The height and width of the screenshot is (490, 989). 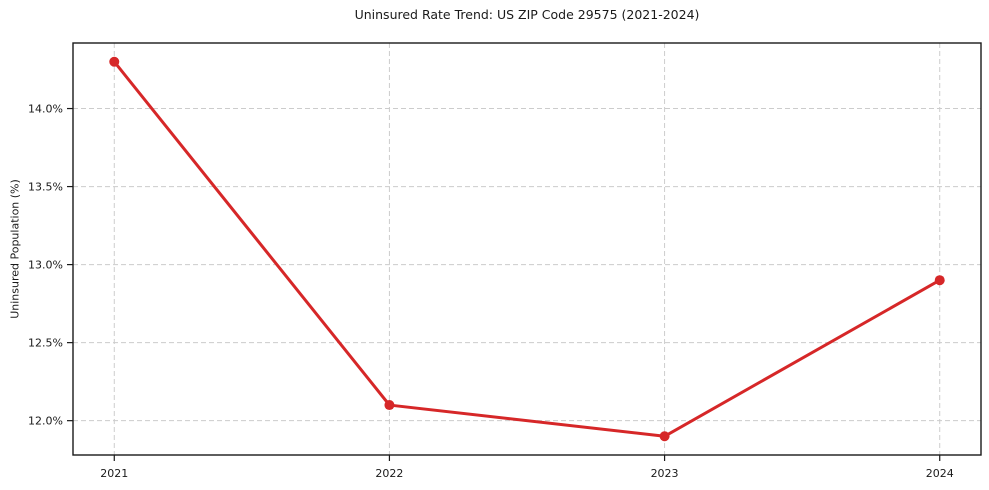 I want to click on y-tick-label: 13.0%, so click(x=45, y=265).